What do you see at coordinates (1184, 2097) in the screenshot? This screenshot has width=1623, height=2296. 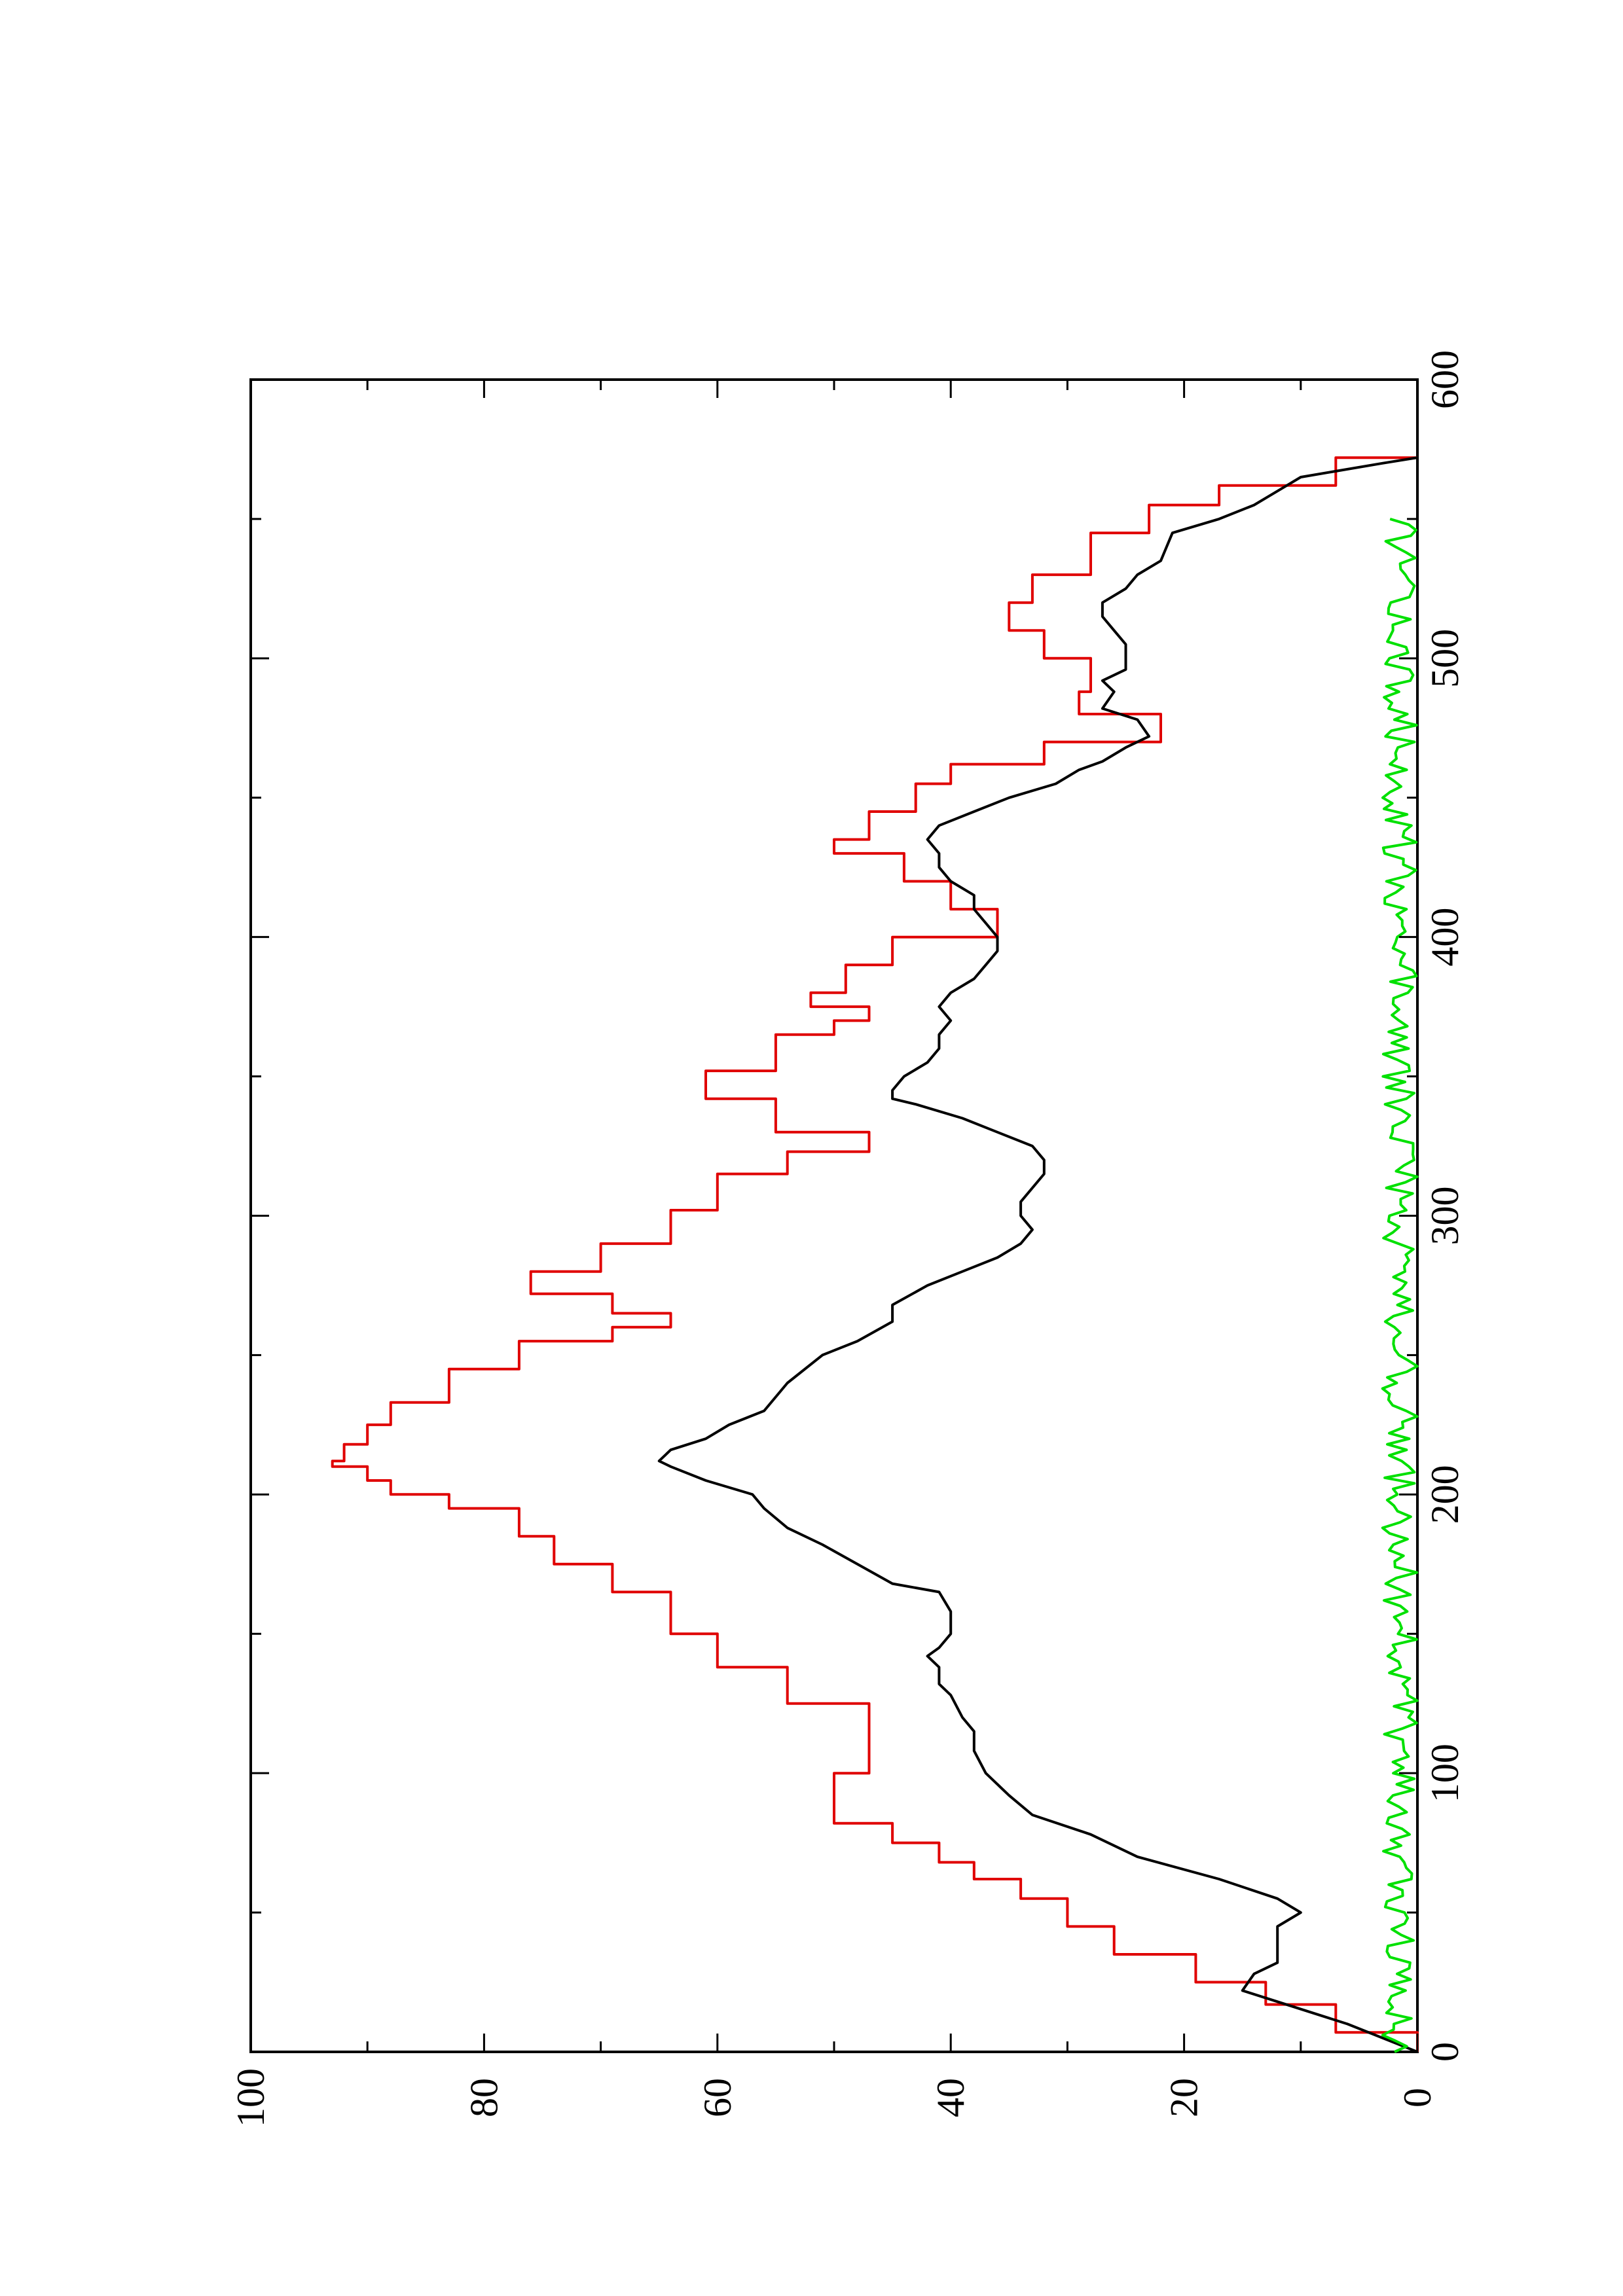 I see `y-tick-label: 20` at bounding box center [1184, 2097].